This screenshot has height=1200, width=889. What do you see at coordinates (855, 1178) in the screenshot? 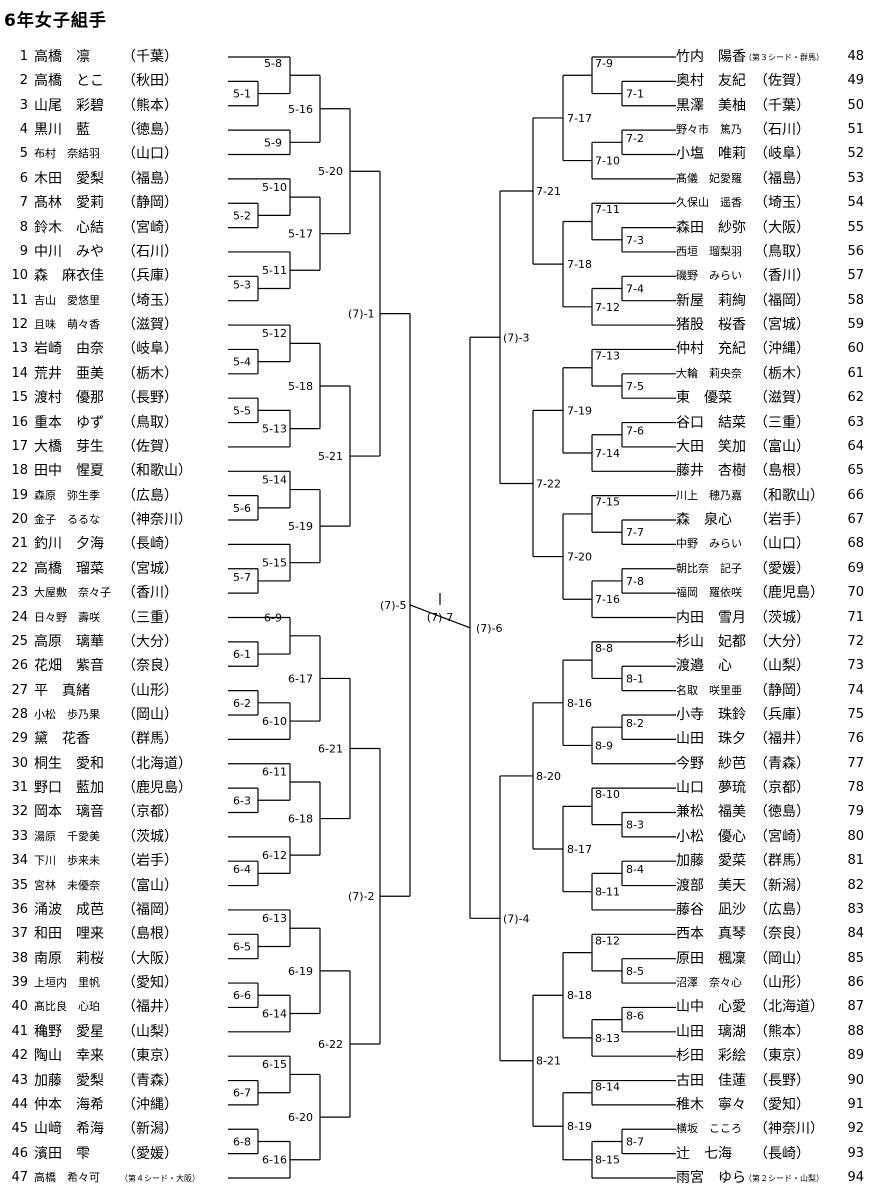
I see `entrant-number: 94` at bounding box center [855, 1178].